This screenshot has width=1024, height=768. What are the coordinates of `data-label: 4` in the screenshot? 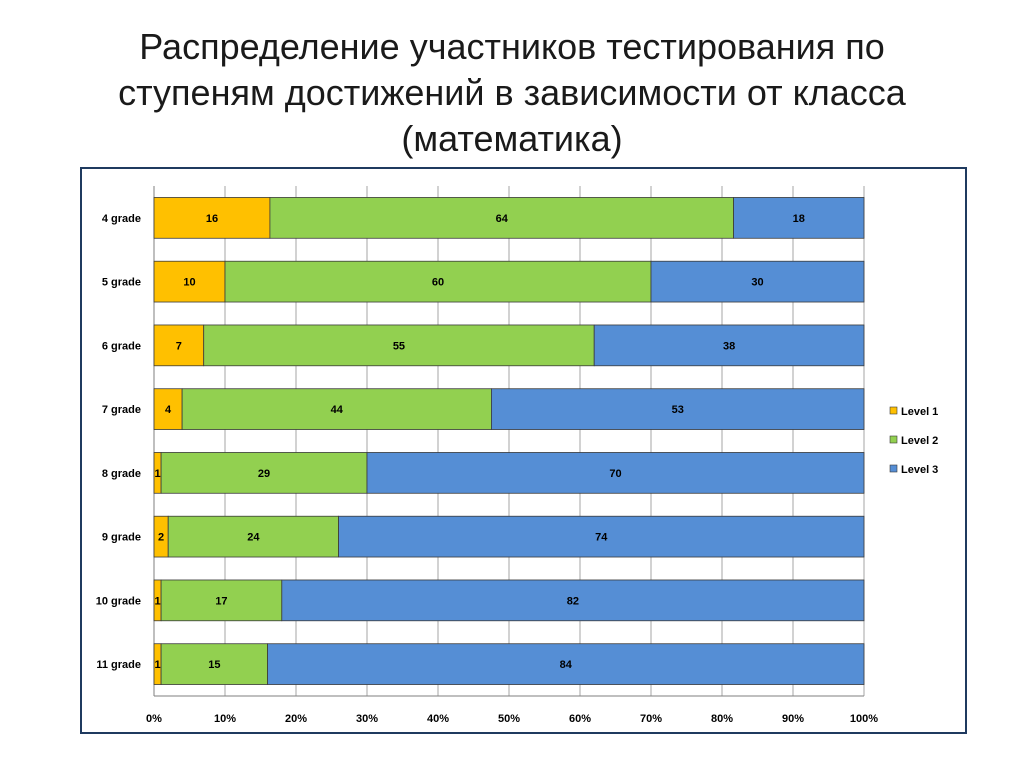 It's located at (168, 410).